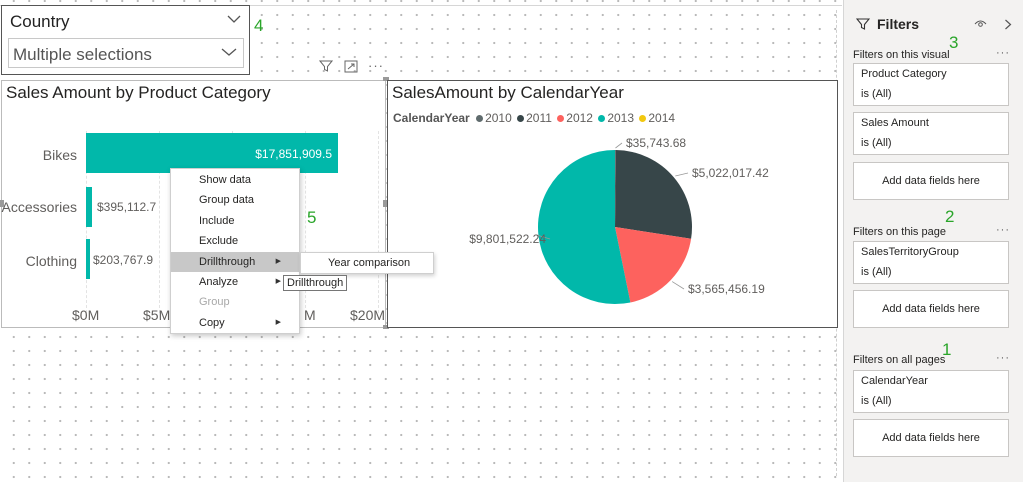 The width and height of the screenshot is (1023, 482). Describe the element at coordinates (293, 154) in the screenshot. I see `bar-value-bikes: $17,851,909.5` at that location.